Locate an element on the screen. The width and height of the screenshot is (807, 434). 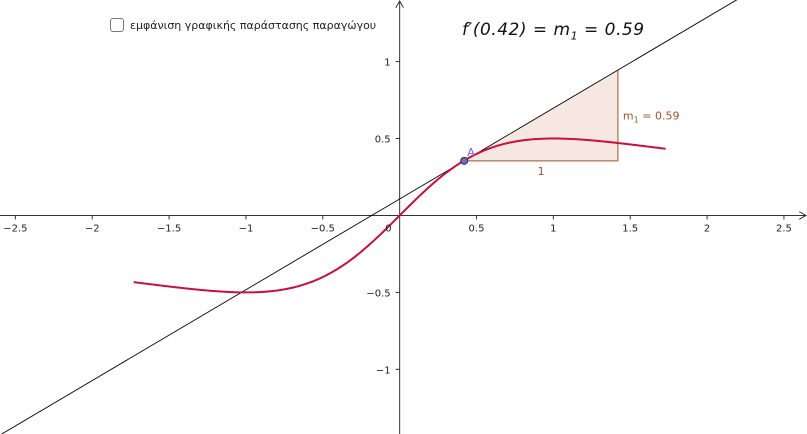
x-tick-label: −2.5 is located at coordinates (15, 228).